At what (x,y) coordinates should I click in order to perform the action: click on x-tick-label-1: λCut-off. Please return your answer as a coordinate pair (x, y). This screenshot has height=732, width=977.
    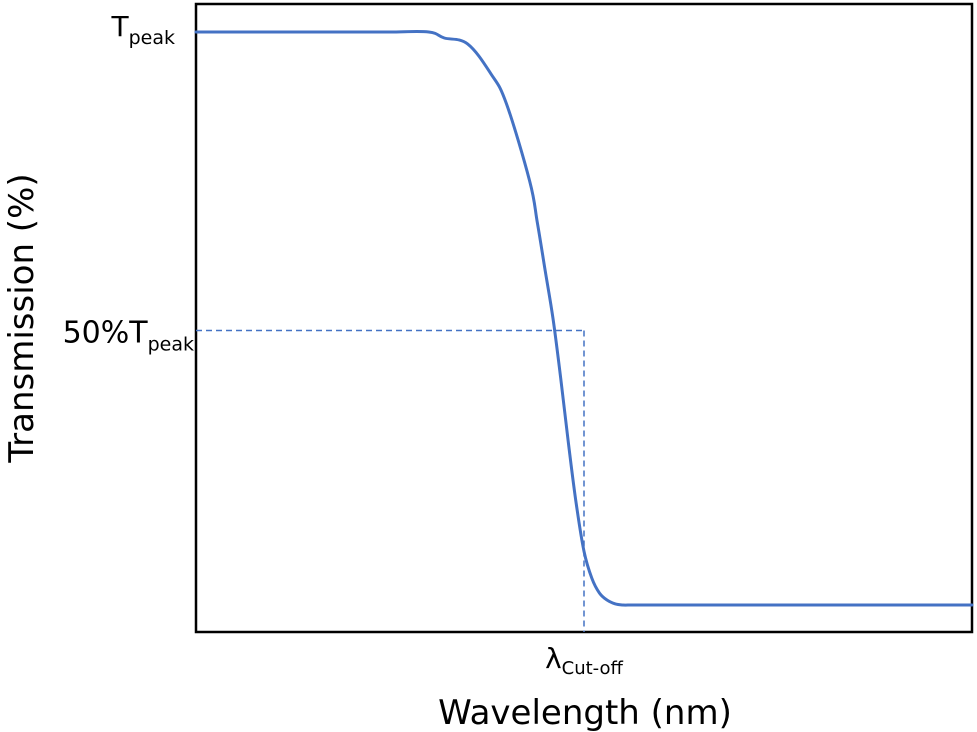
    Looking at the image, I should click on (584, 660).